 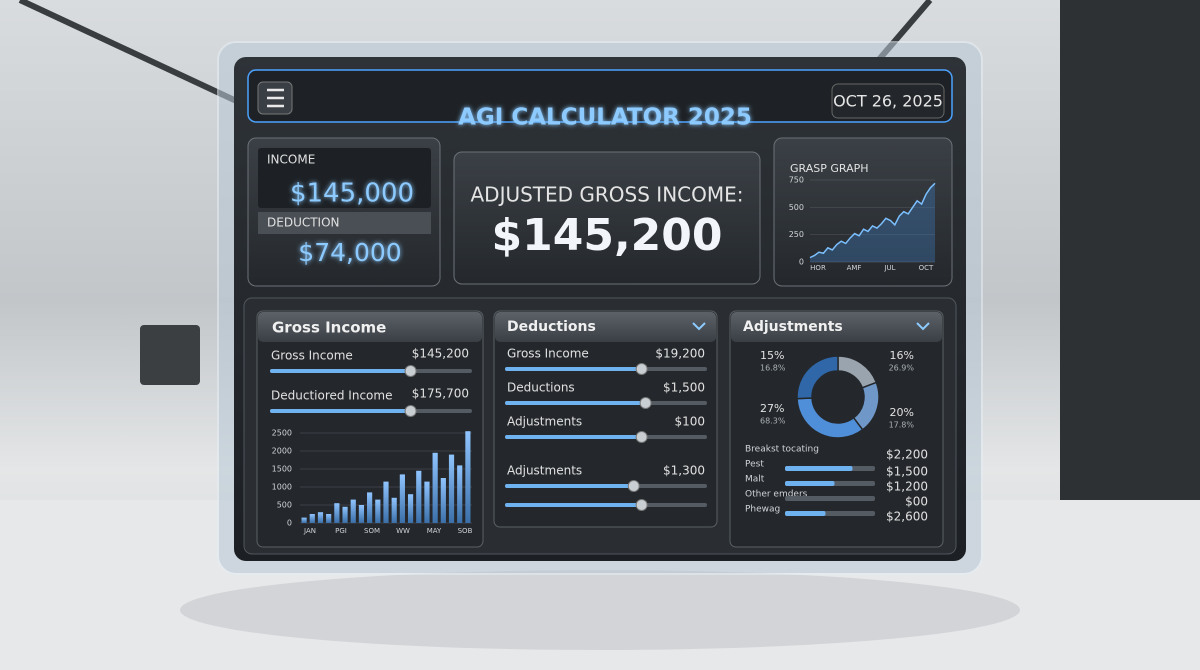 What do you see at coordinates (282, 433) in the screenshot?
I see `y-tick-label: 2500` at bounding box center [282, 433].